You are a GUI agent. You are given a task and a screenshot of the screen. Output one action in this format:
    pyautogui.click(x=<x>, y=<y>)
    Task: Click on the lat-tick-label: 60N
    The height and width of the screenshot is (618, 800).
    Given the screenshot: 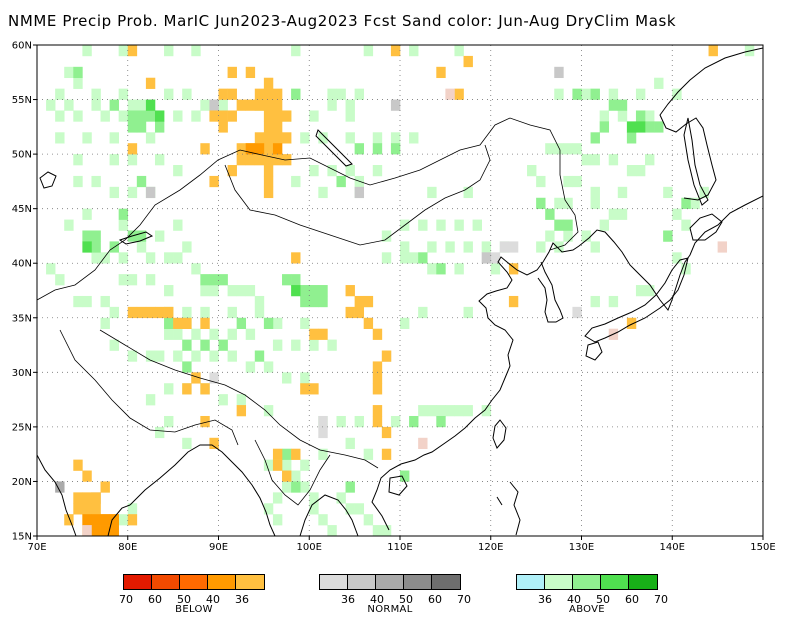 What is the action you would take?
    pyautogui.click(x=22, y=46)
    